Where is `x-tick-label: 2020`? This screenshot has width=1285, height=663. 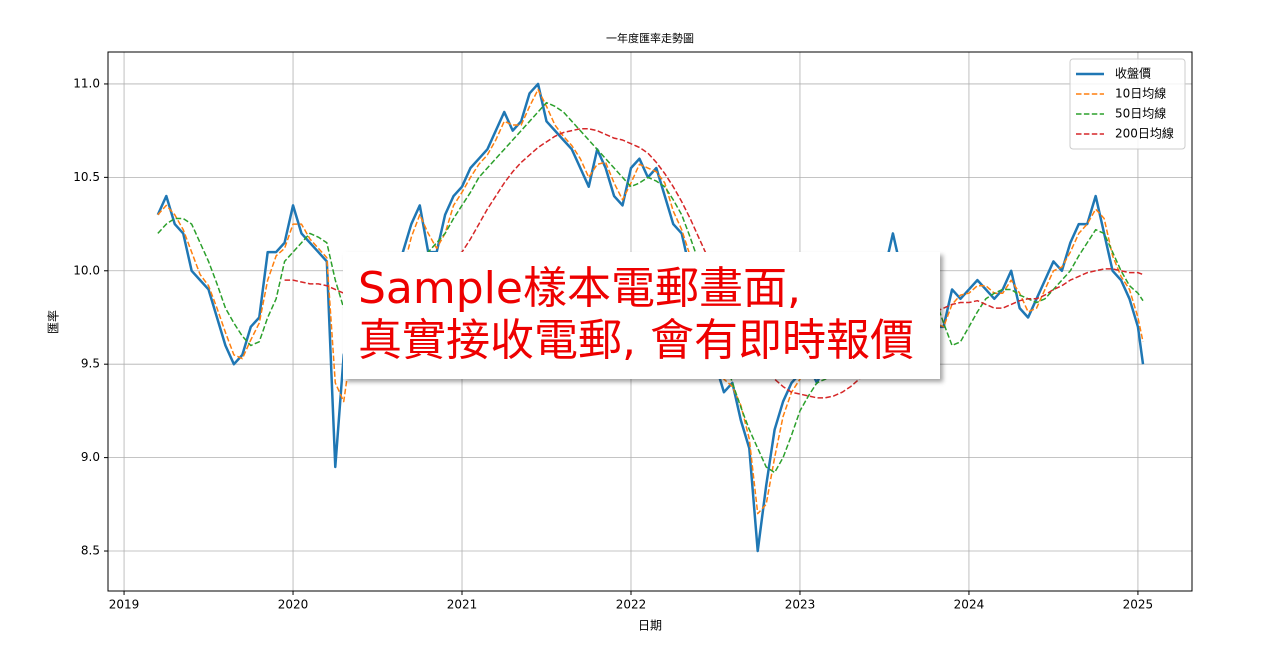 x-tick-label: 2020 is located at coordinates (293, 605).